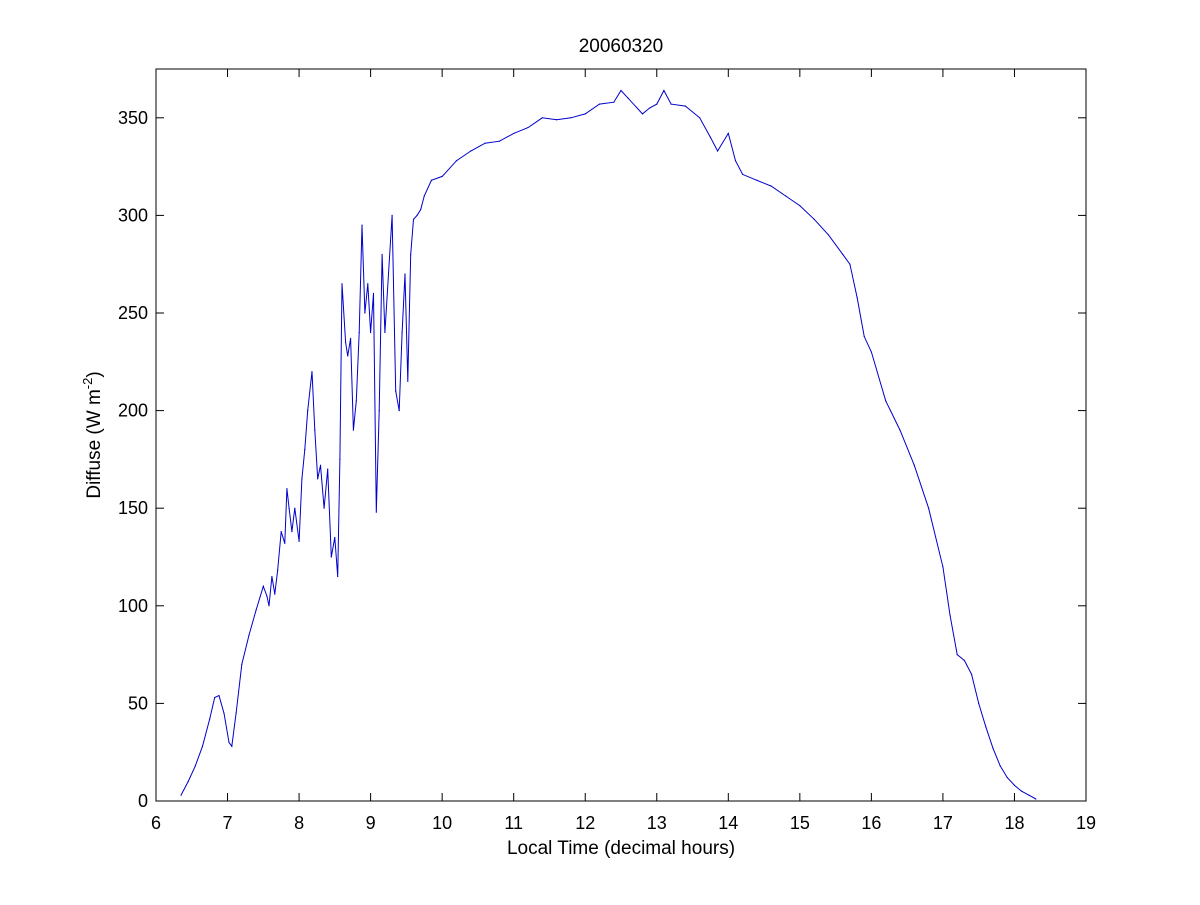 The image size is (1200, 905). I want to click on y-axis-label: Diffuse (W m-2), so click(92, 434).